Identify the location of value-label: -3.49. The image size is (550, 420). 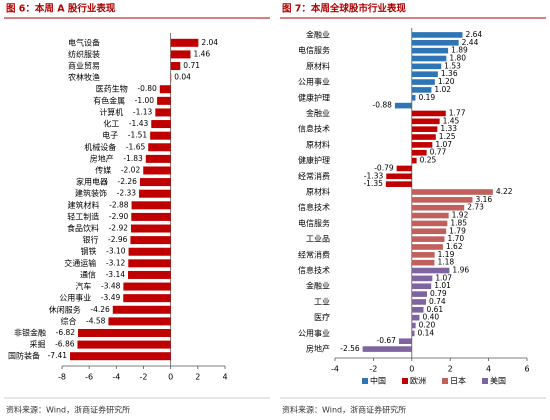
(111, 297).